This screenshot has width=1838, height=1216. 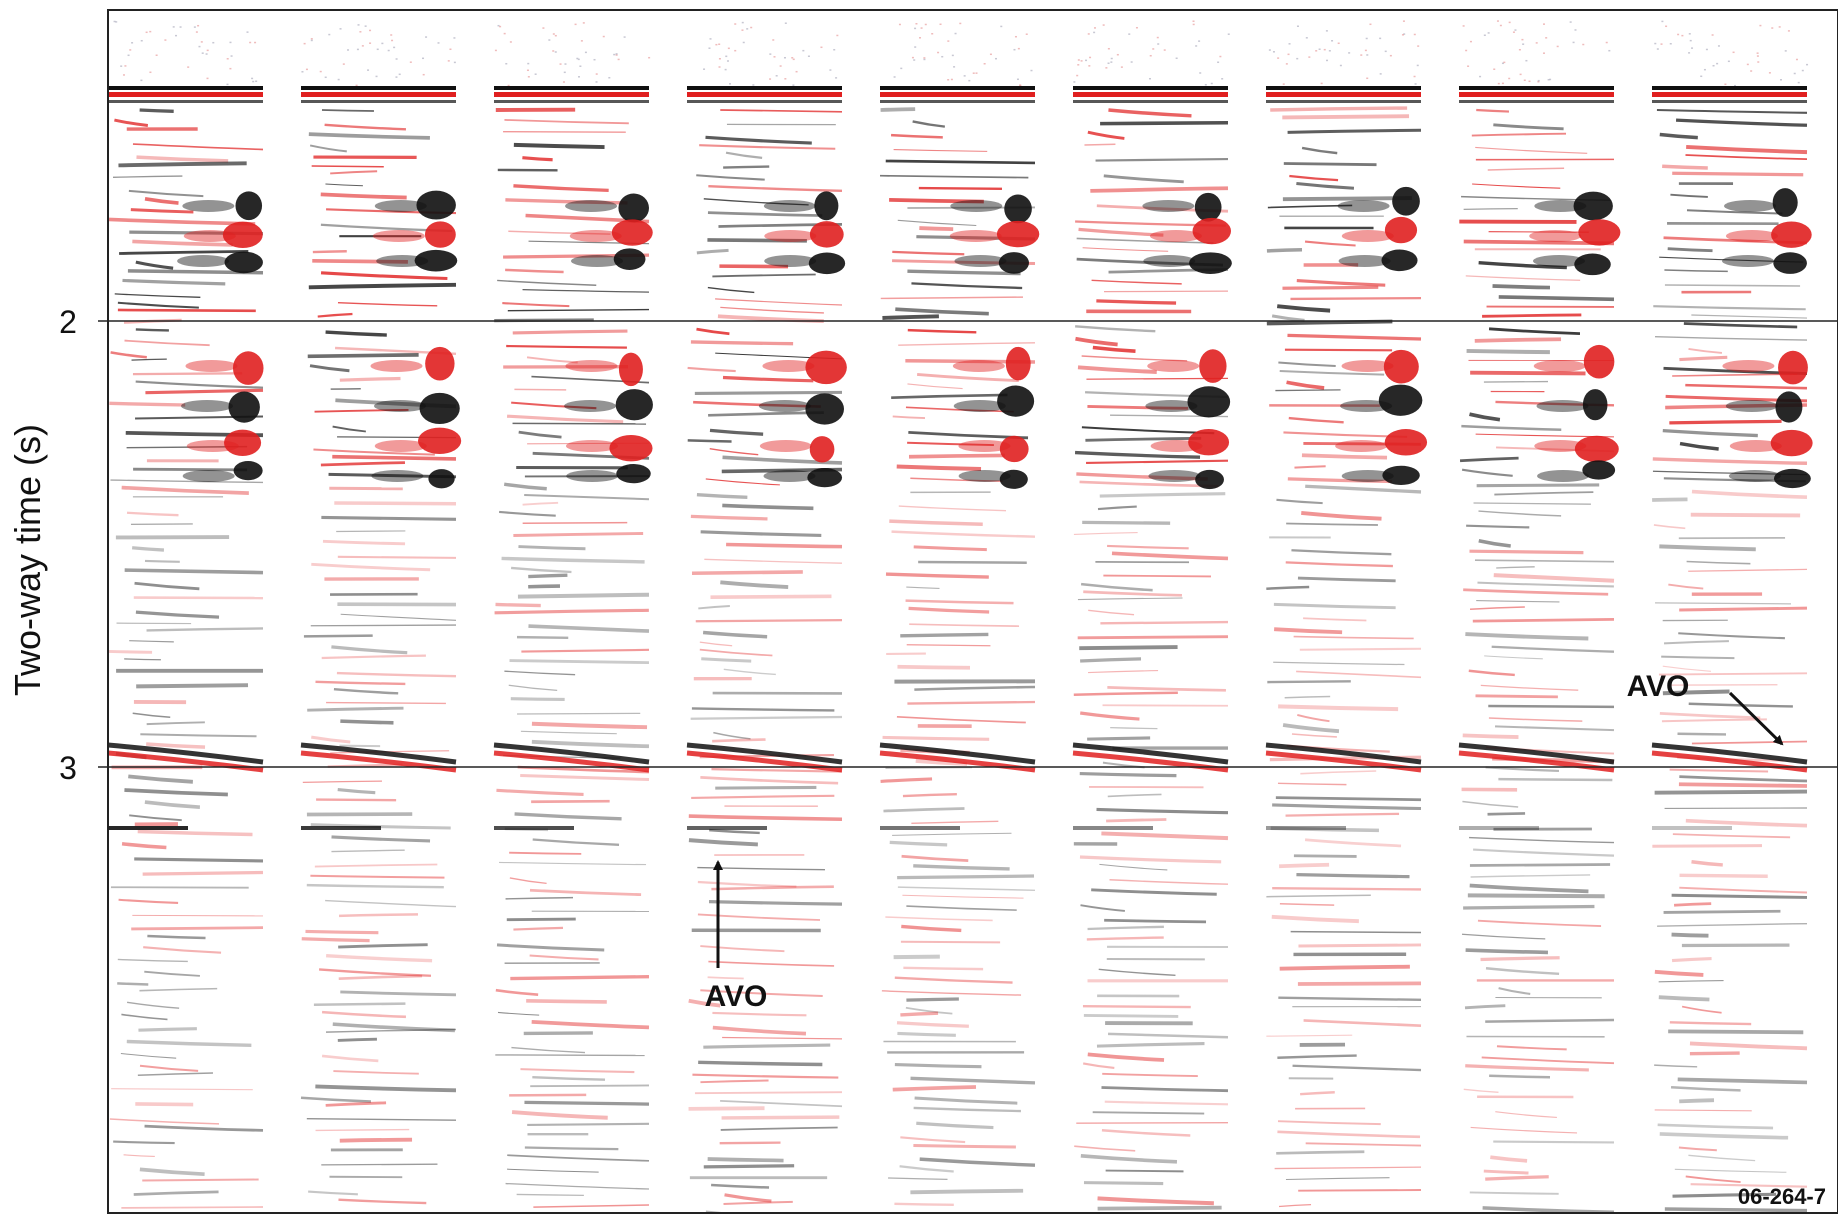 I want to click on y-tick-2: 2, so click(x=68, y=322).